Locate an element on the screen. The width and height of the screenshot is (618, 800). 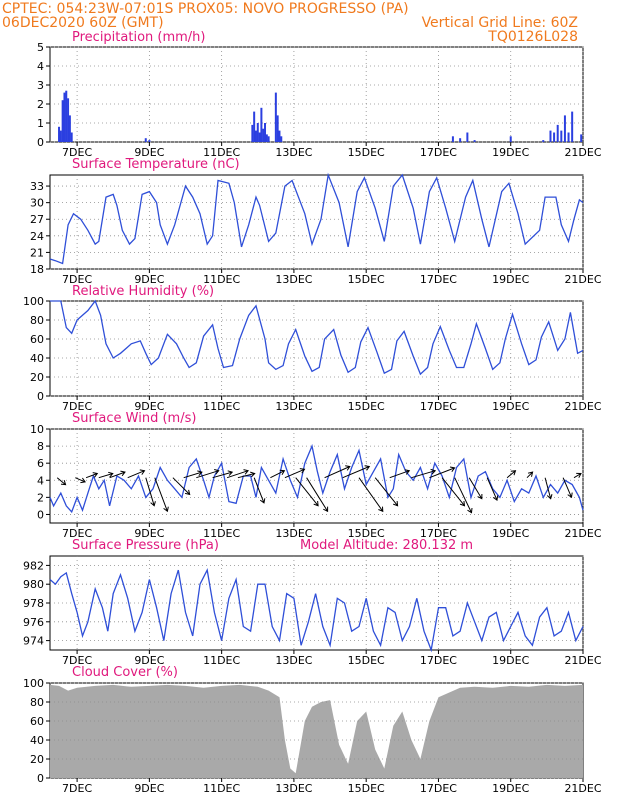
y-tick-label: 978 is located at coordinates (33, 603).